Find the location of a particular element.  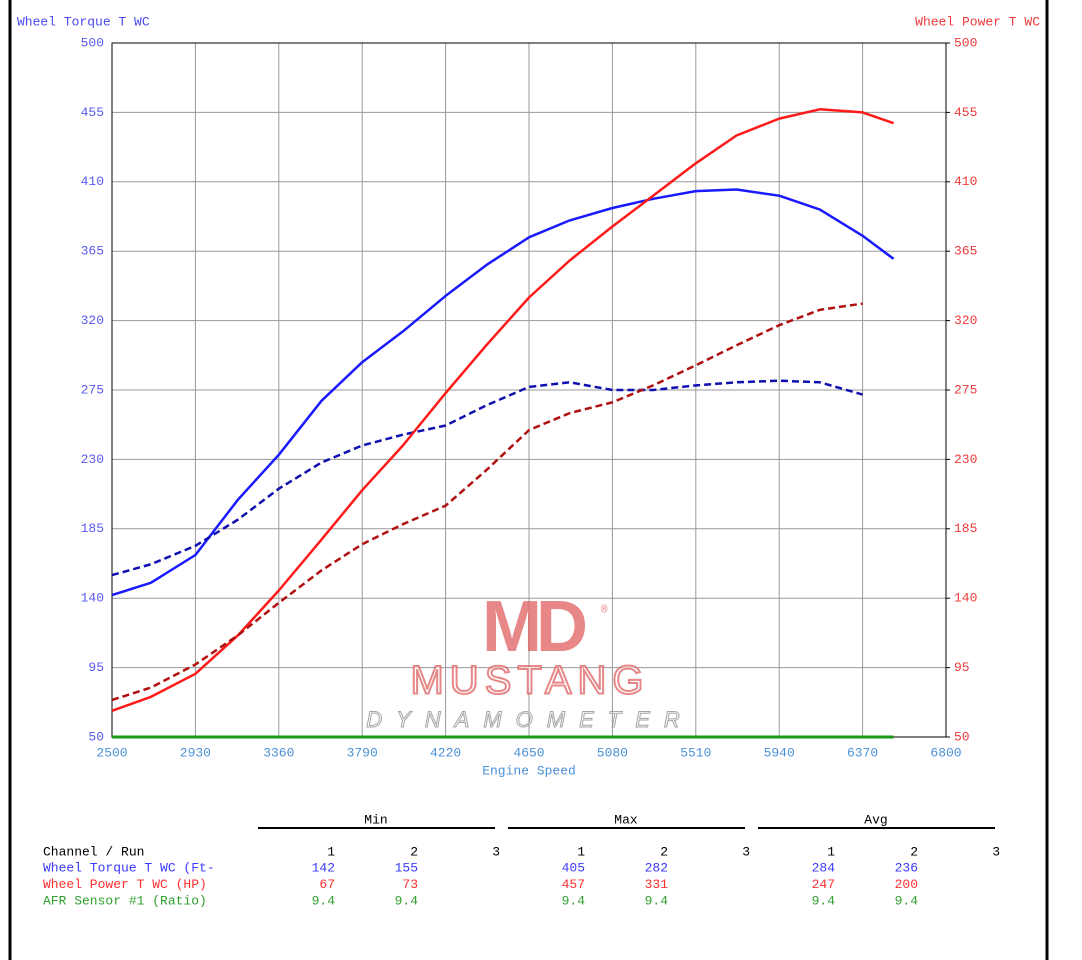

cell: 405 is located at coordinates (573, 867).